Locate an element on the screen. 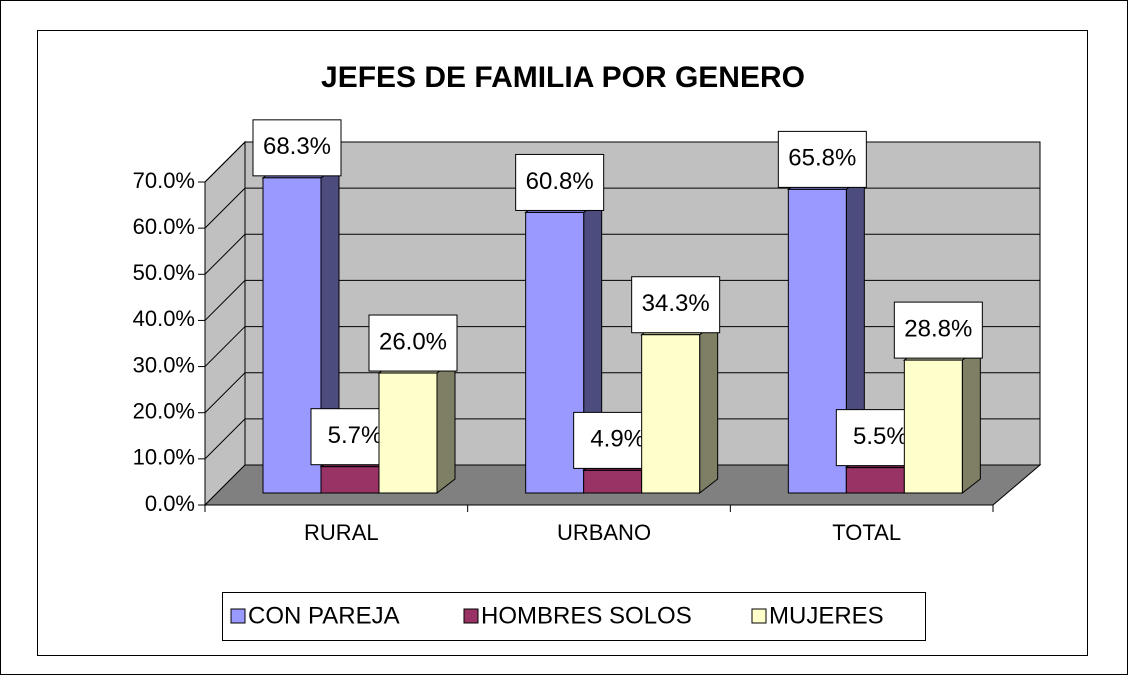  legend-label: MUJERES is located at coordinates (826, 615).